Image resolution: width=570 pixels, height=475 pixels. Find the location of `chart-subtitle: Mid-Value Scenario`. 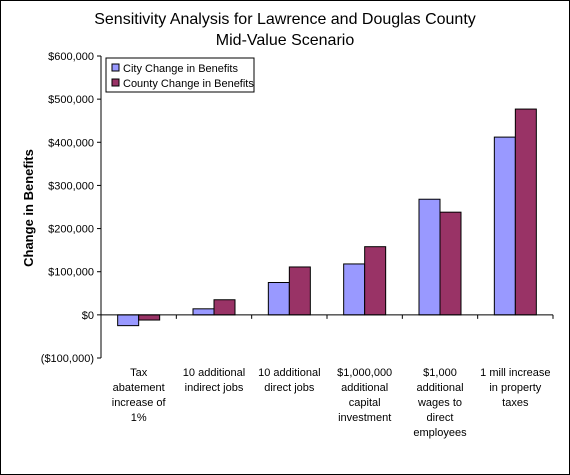

chart-subtitle: Mid-Value Scenario is located at coordinates (285, 40).